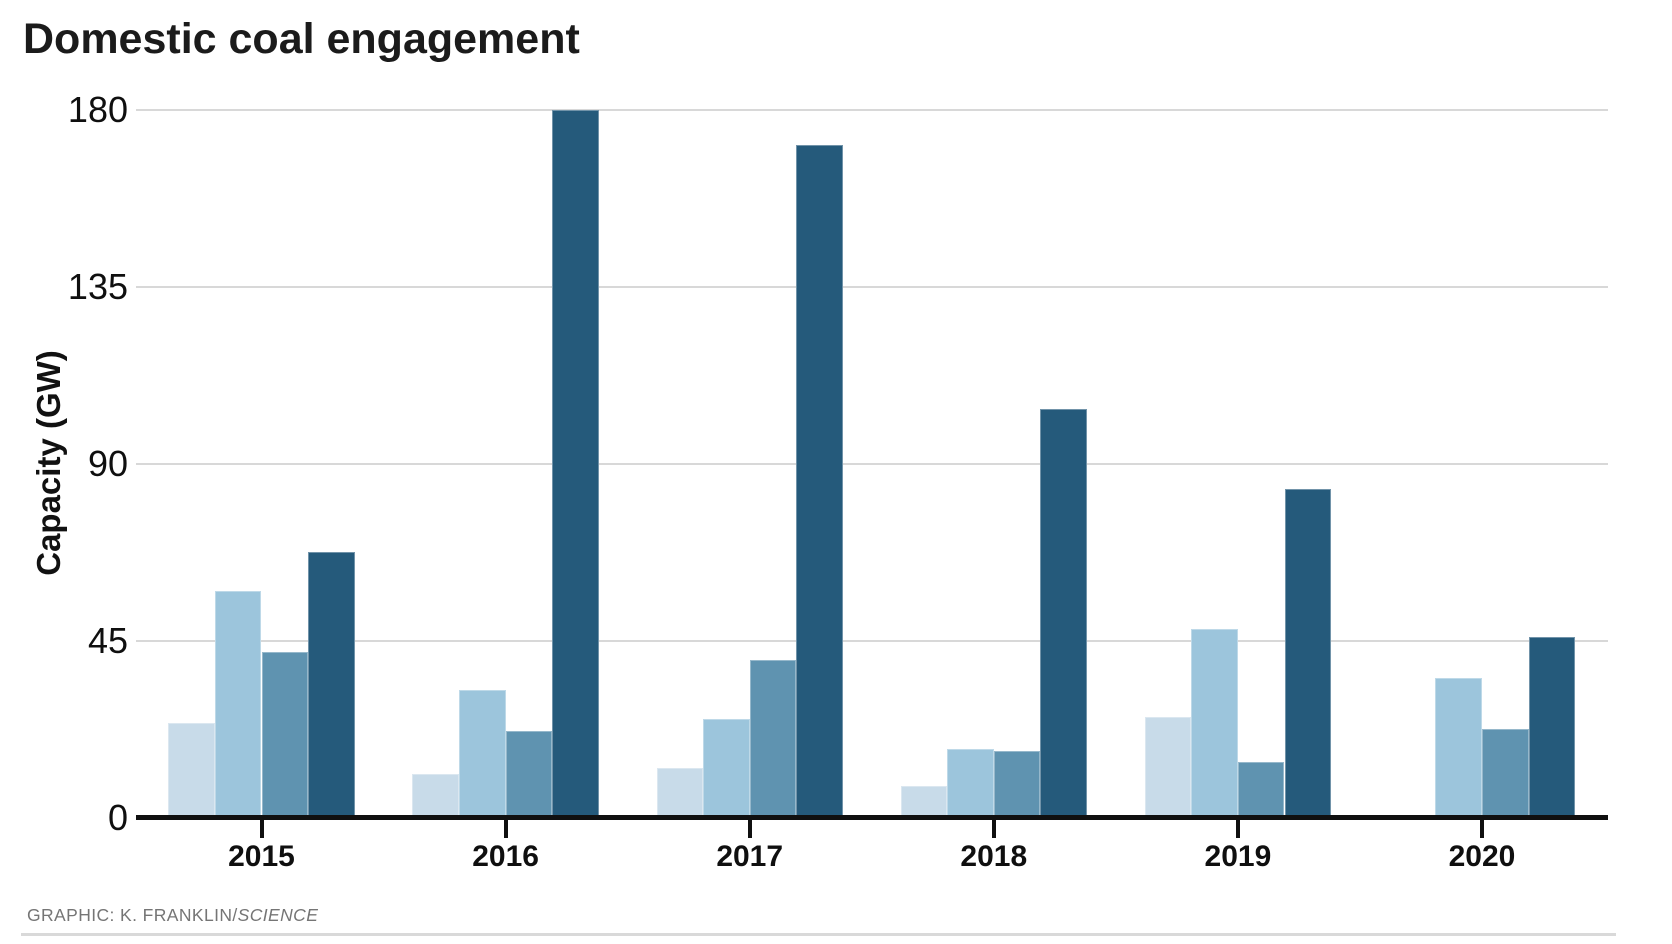  Describe the element at coordinates (1308, 653) in the screenshot. I see `bar-2019-bar-shade-4-dark` at that location.